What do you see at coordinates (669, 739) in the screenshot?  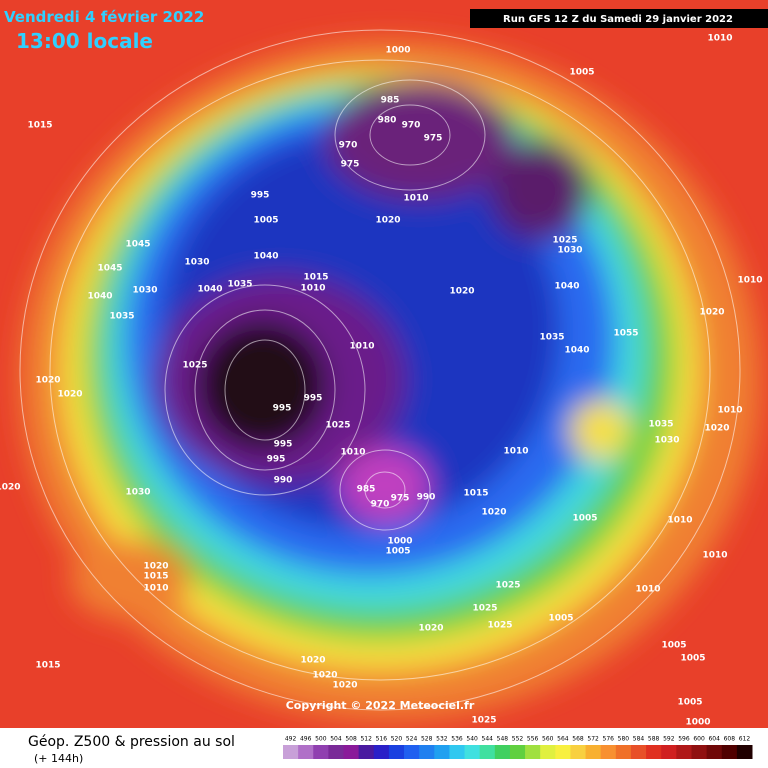 I see `scale-label: 592` at bounding box center [669, 739].